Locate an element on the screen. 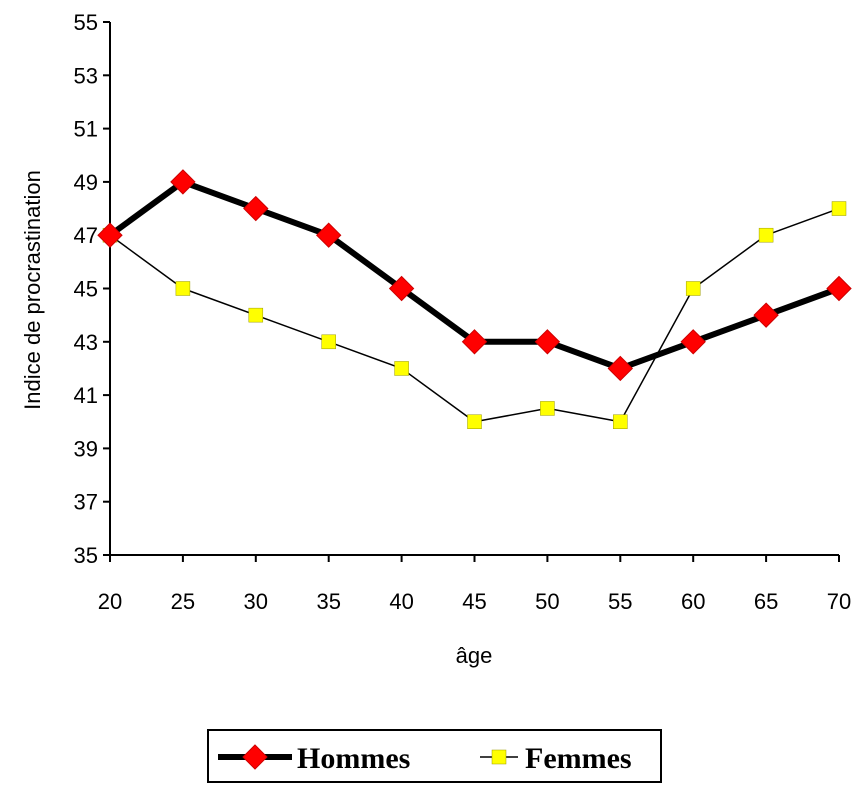 This screenshot has width=857, height=787. legend-femmes-marker is located at coordinates (499, 757).